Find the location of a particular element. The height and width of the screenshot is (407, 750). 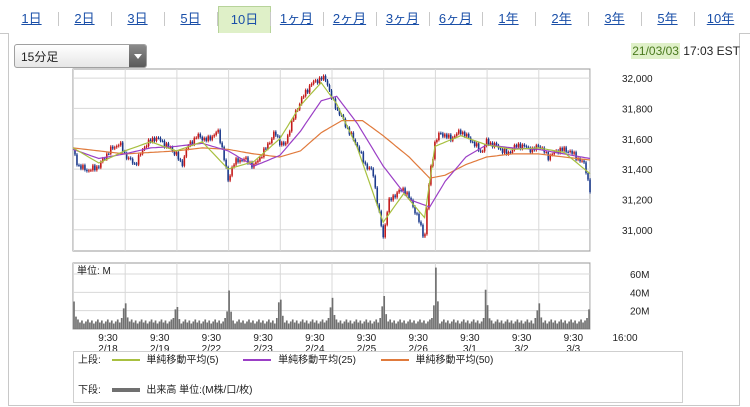

tab-10: 2年 is located at coordinates (561, 18).